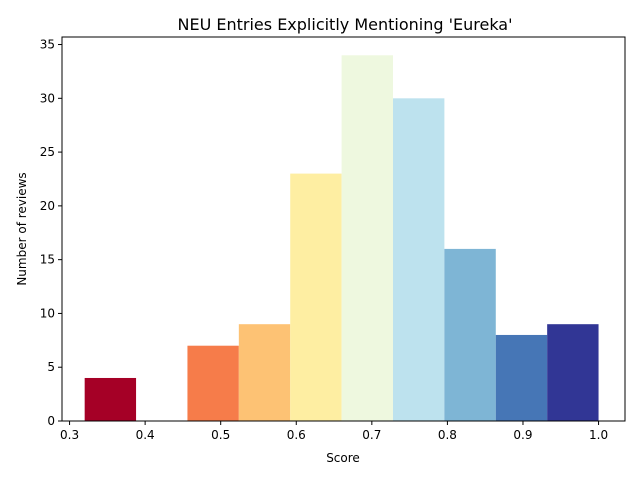 This screenshot has height=480, width=640. Describe the element at coordinates (22, 228) in the screenshot. I see `y-axis-label: Number of reviews` at that location.